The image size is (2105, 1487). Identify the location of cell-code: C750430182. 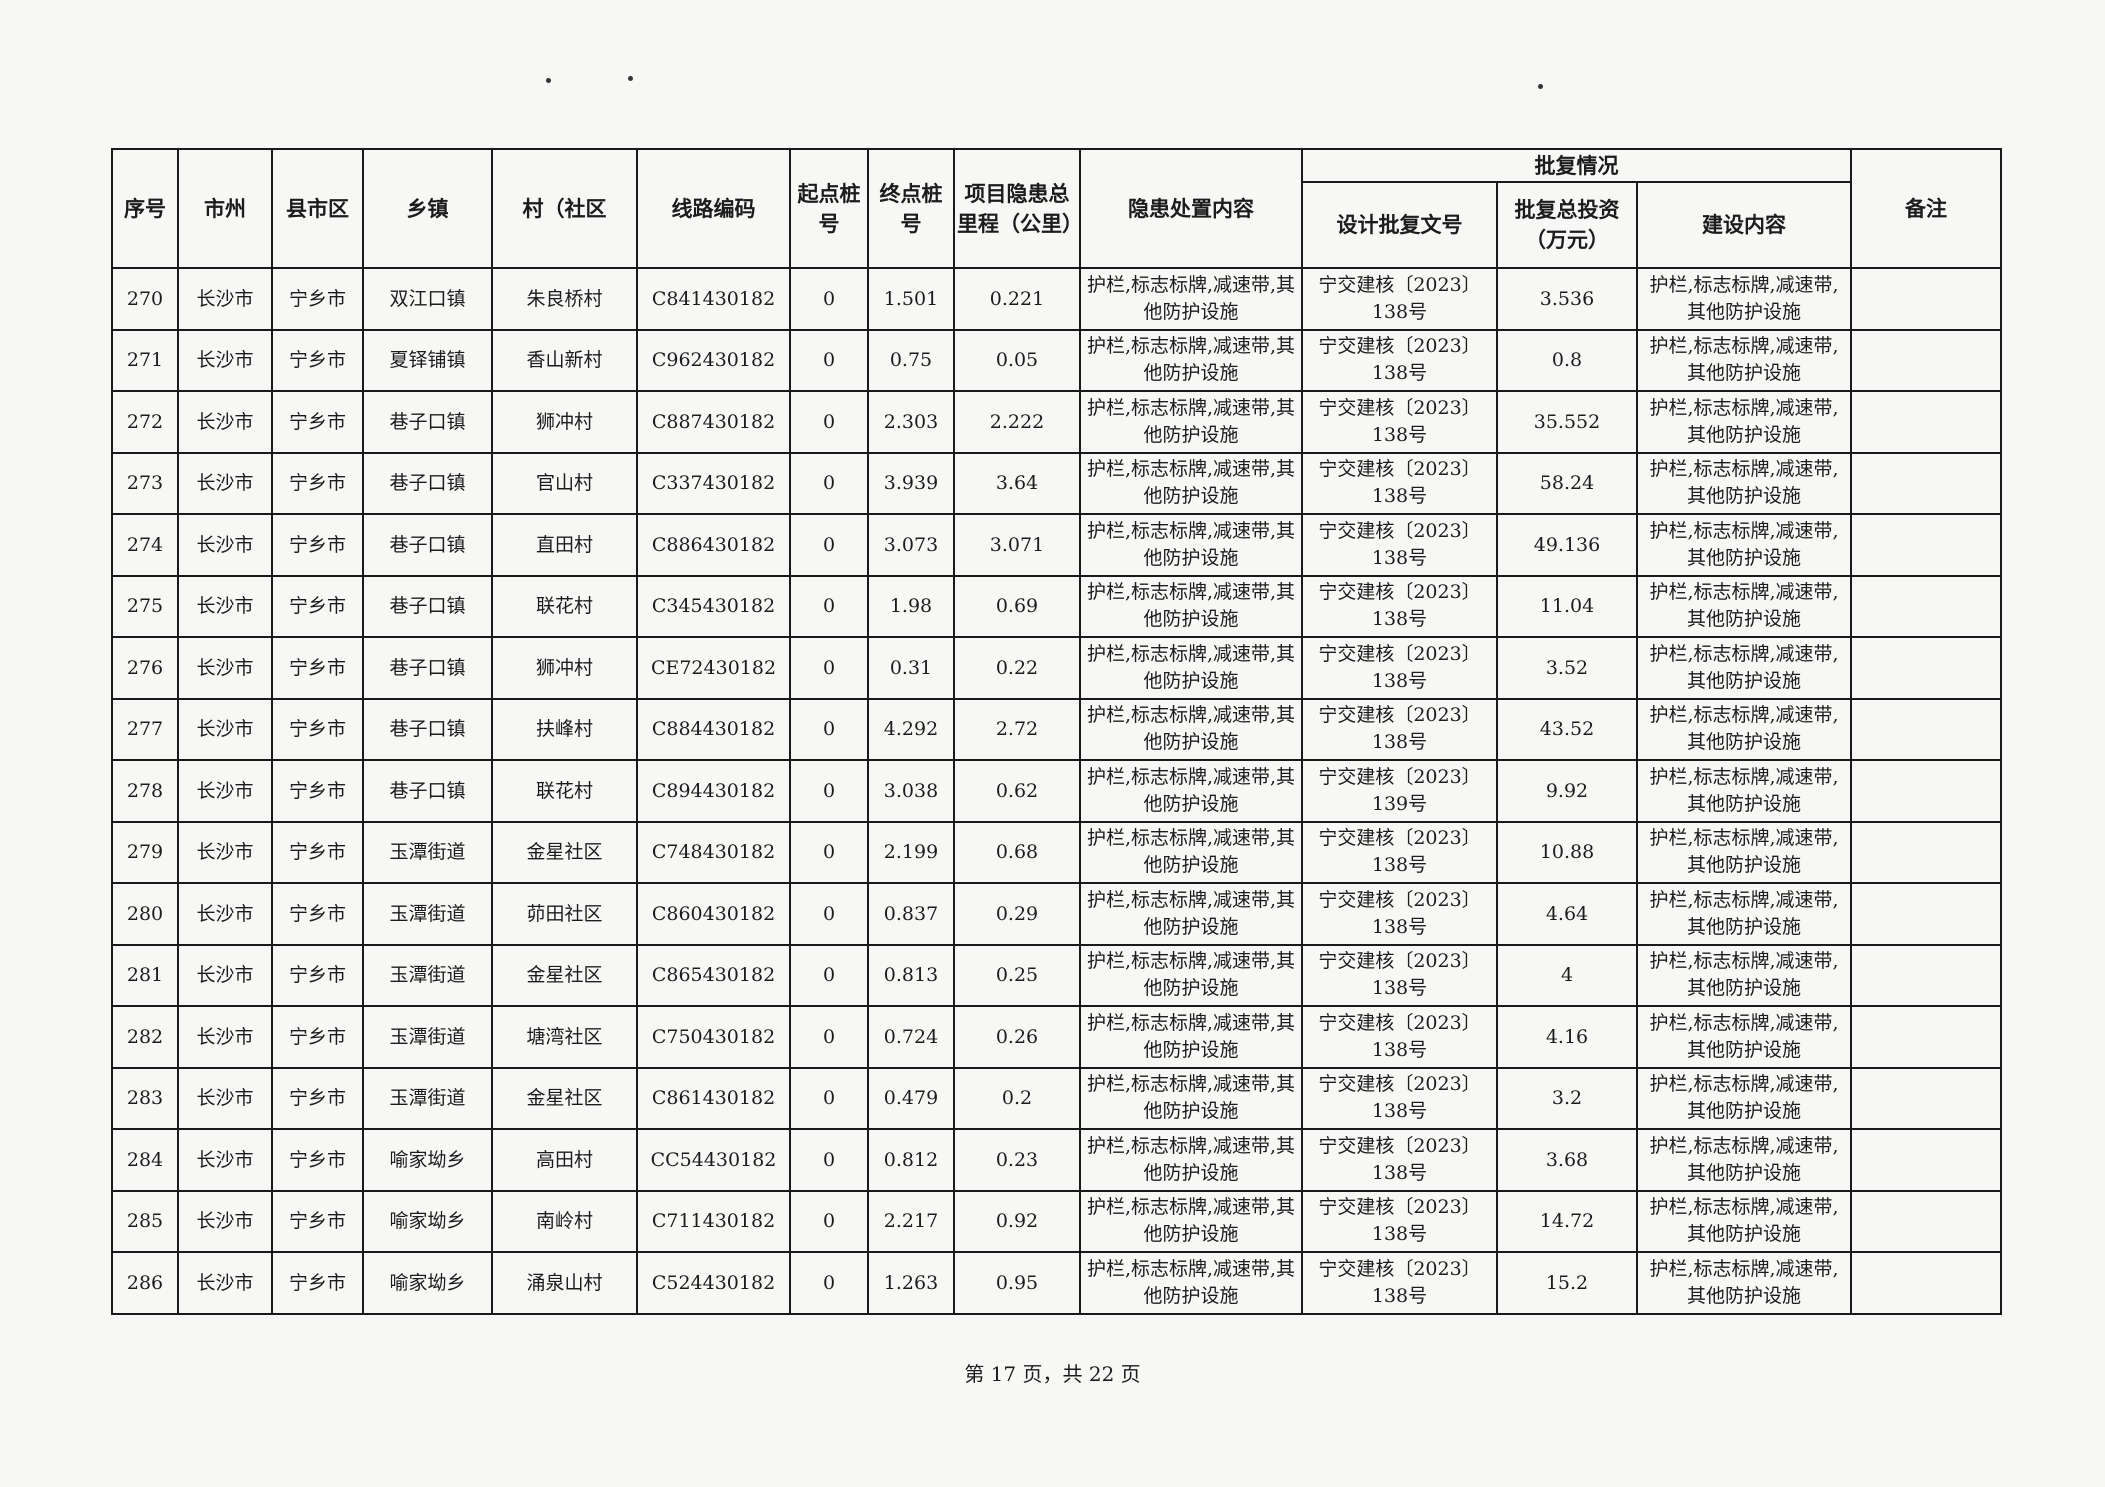
(713, 1037).